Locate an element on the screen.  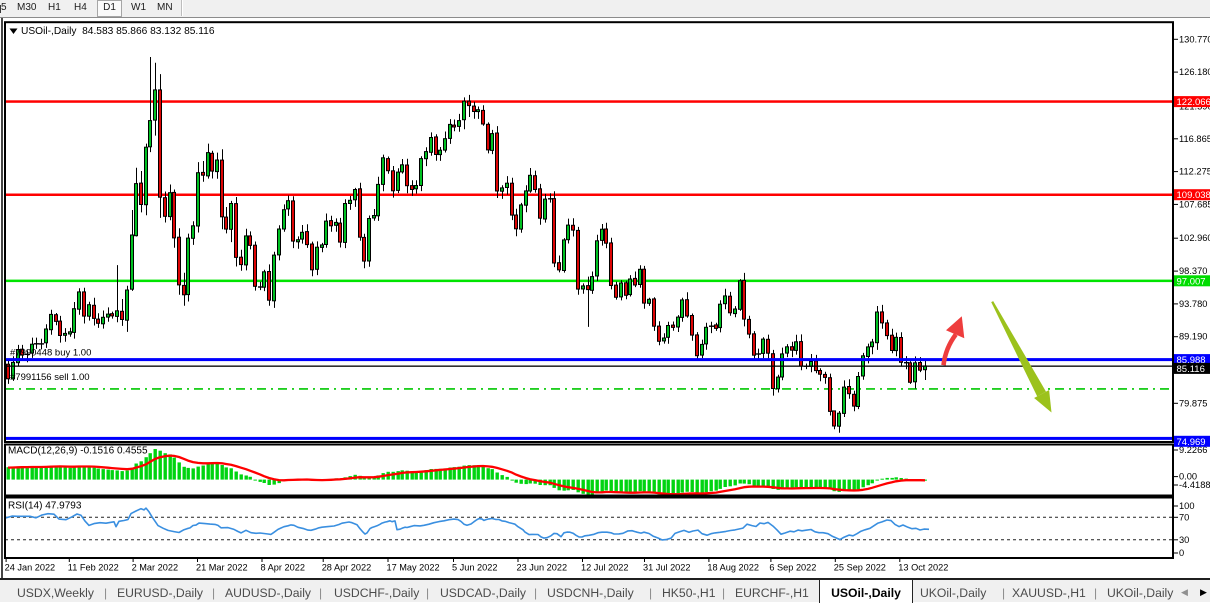
svg-text: 126.180 is located at coordinates (1194, 72).